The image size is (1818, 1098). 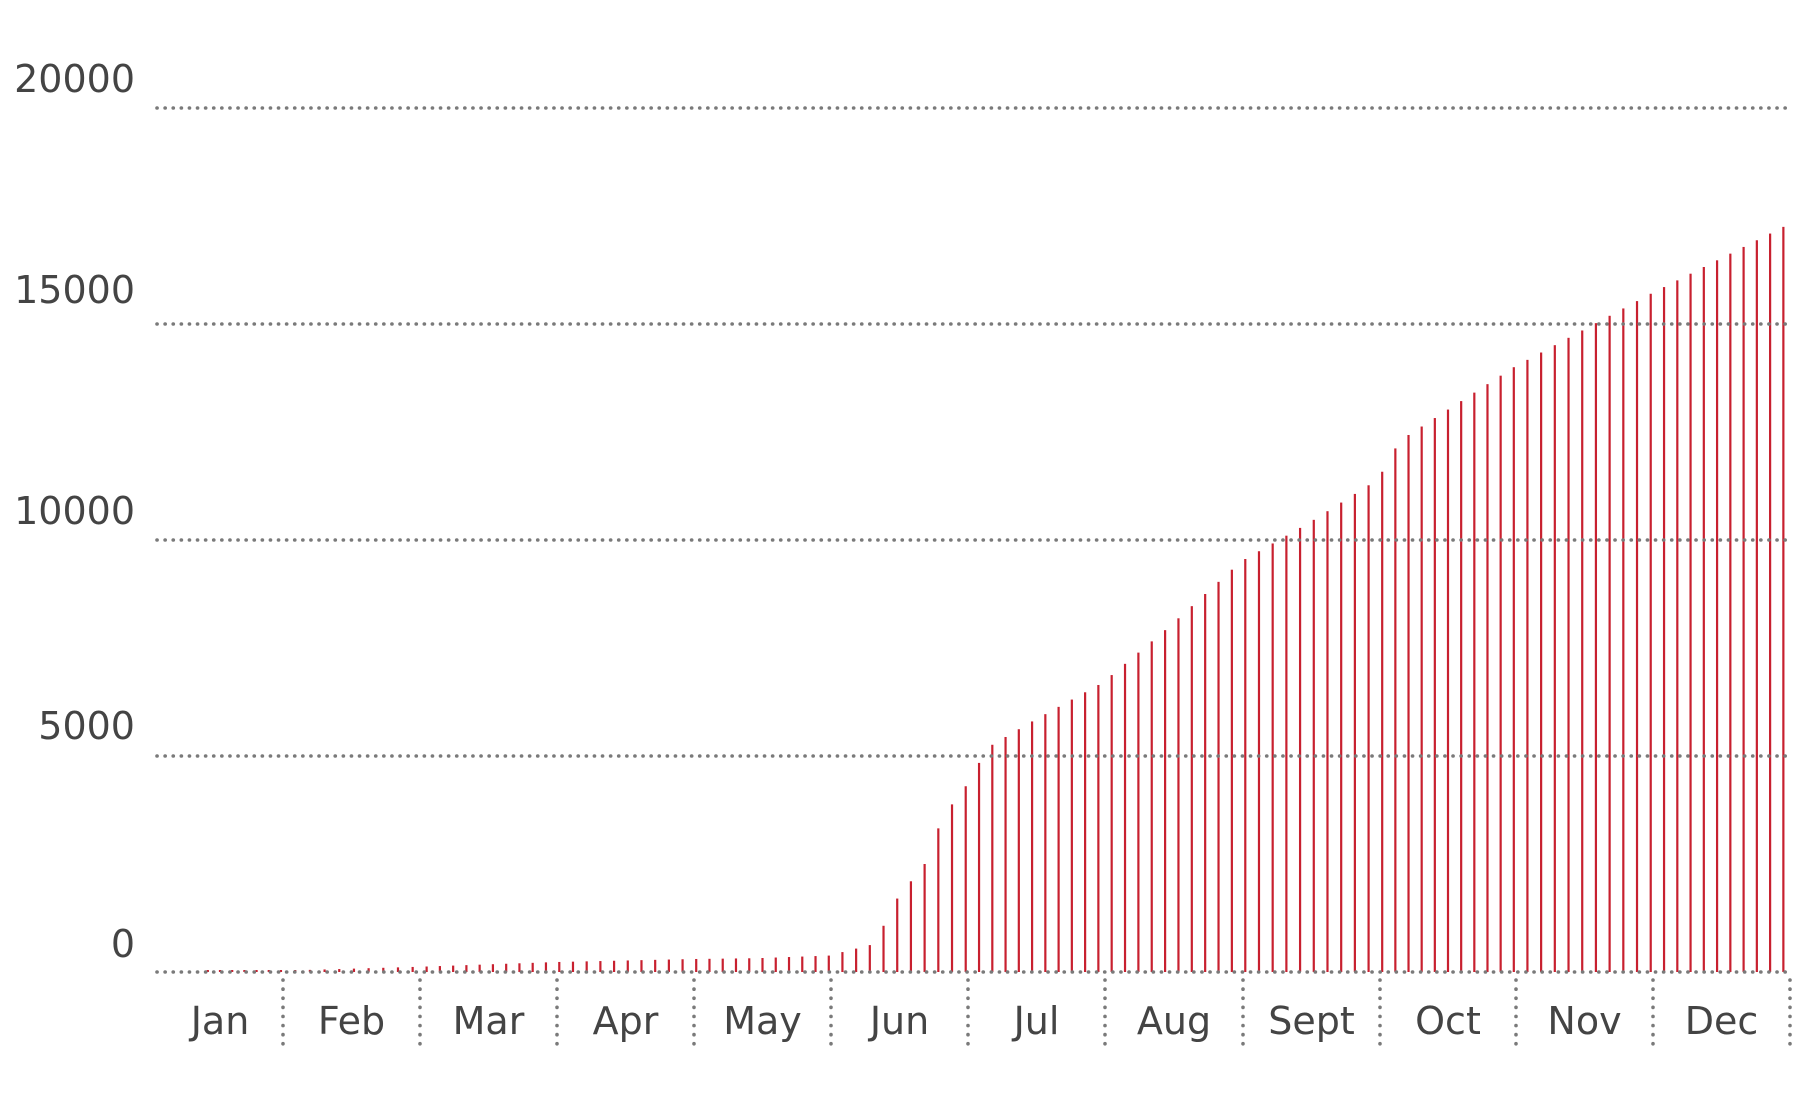 I want to click on x-month-label: Feb, so click(x=351, y=1021).